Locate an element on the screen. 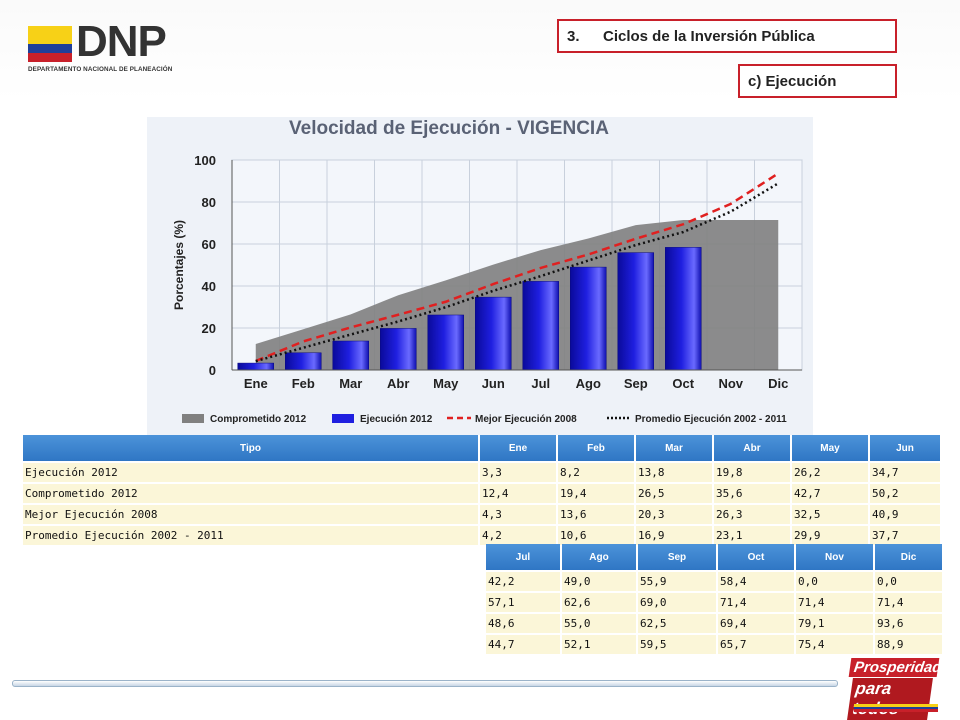 This screenshot has height=720, width=960. y-tick-label: 40 is located at coordinates (209, 286).